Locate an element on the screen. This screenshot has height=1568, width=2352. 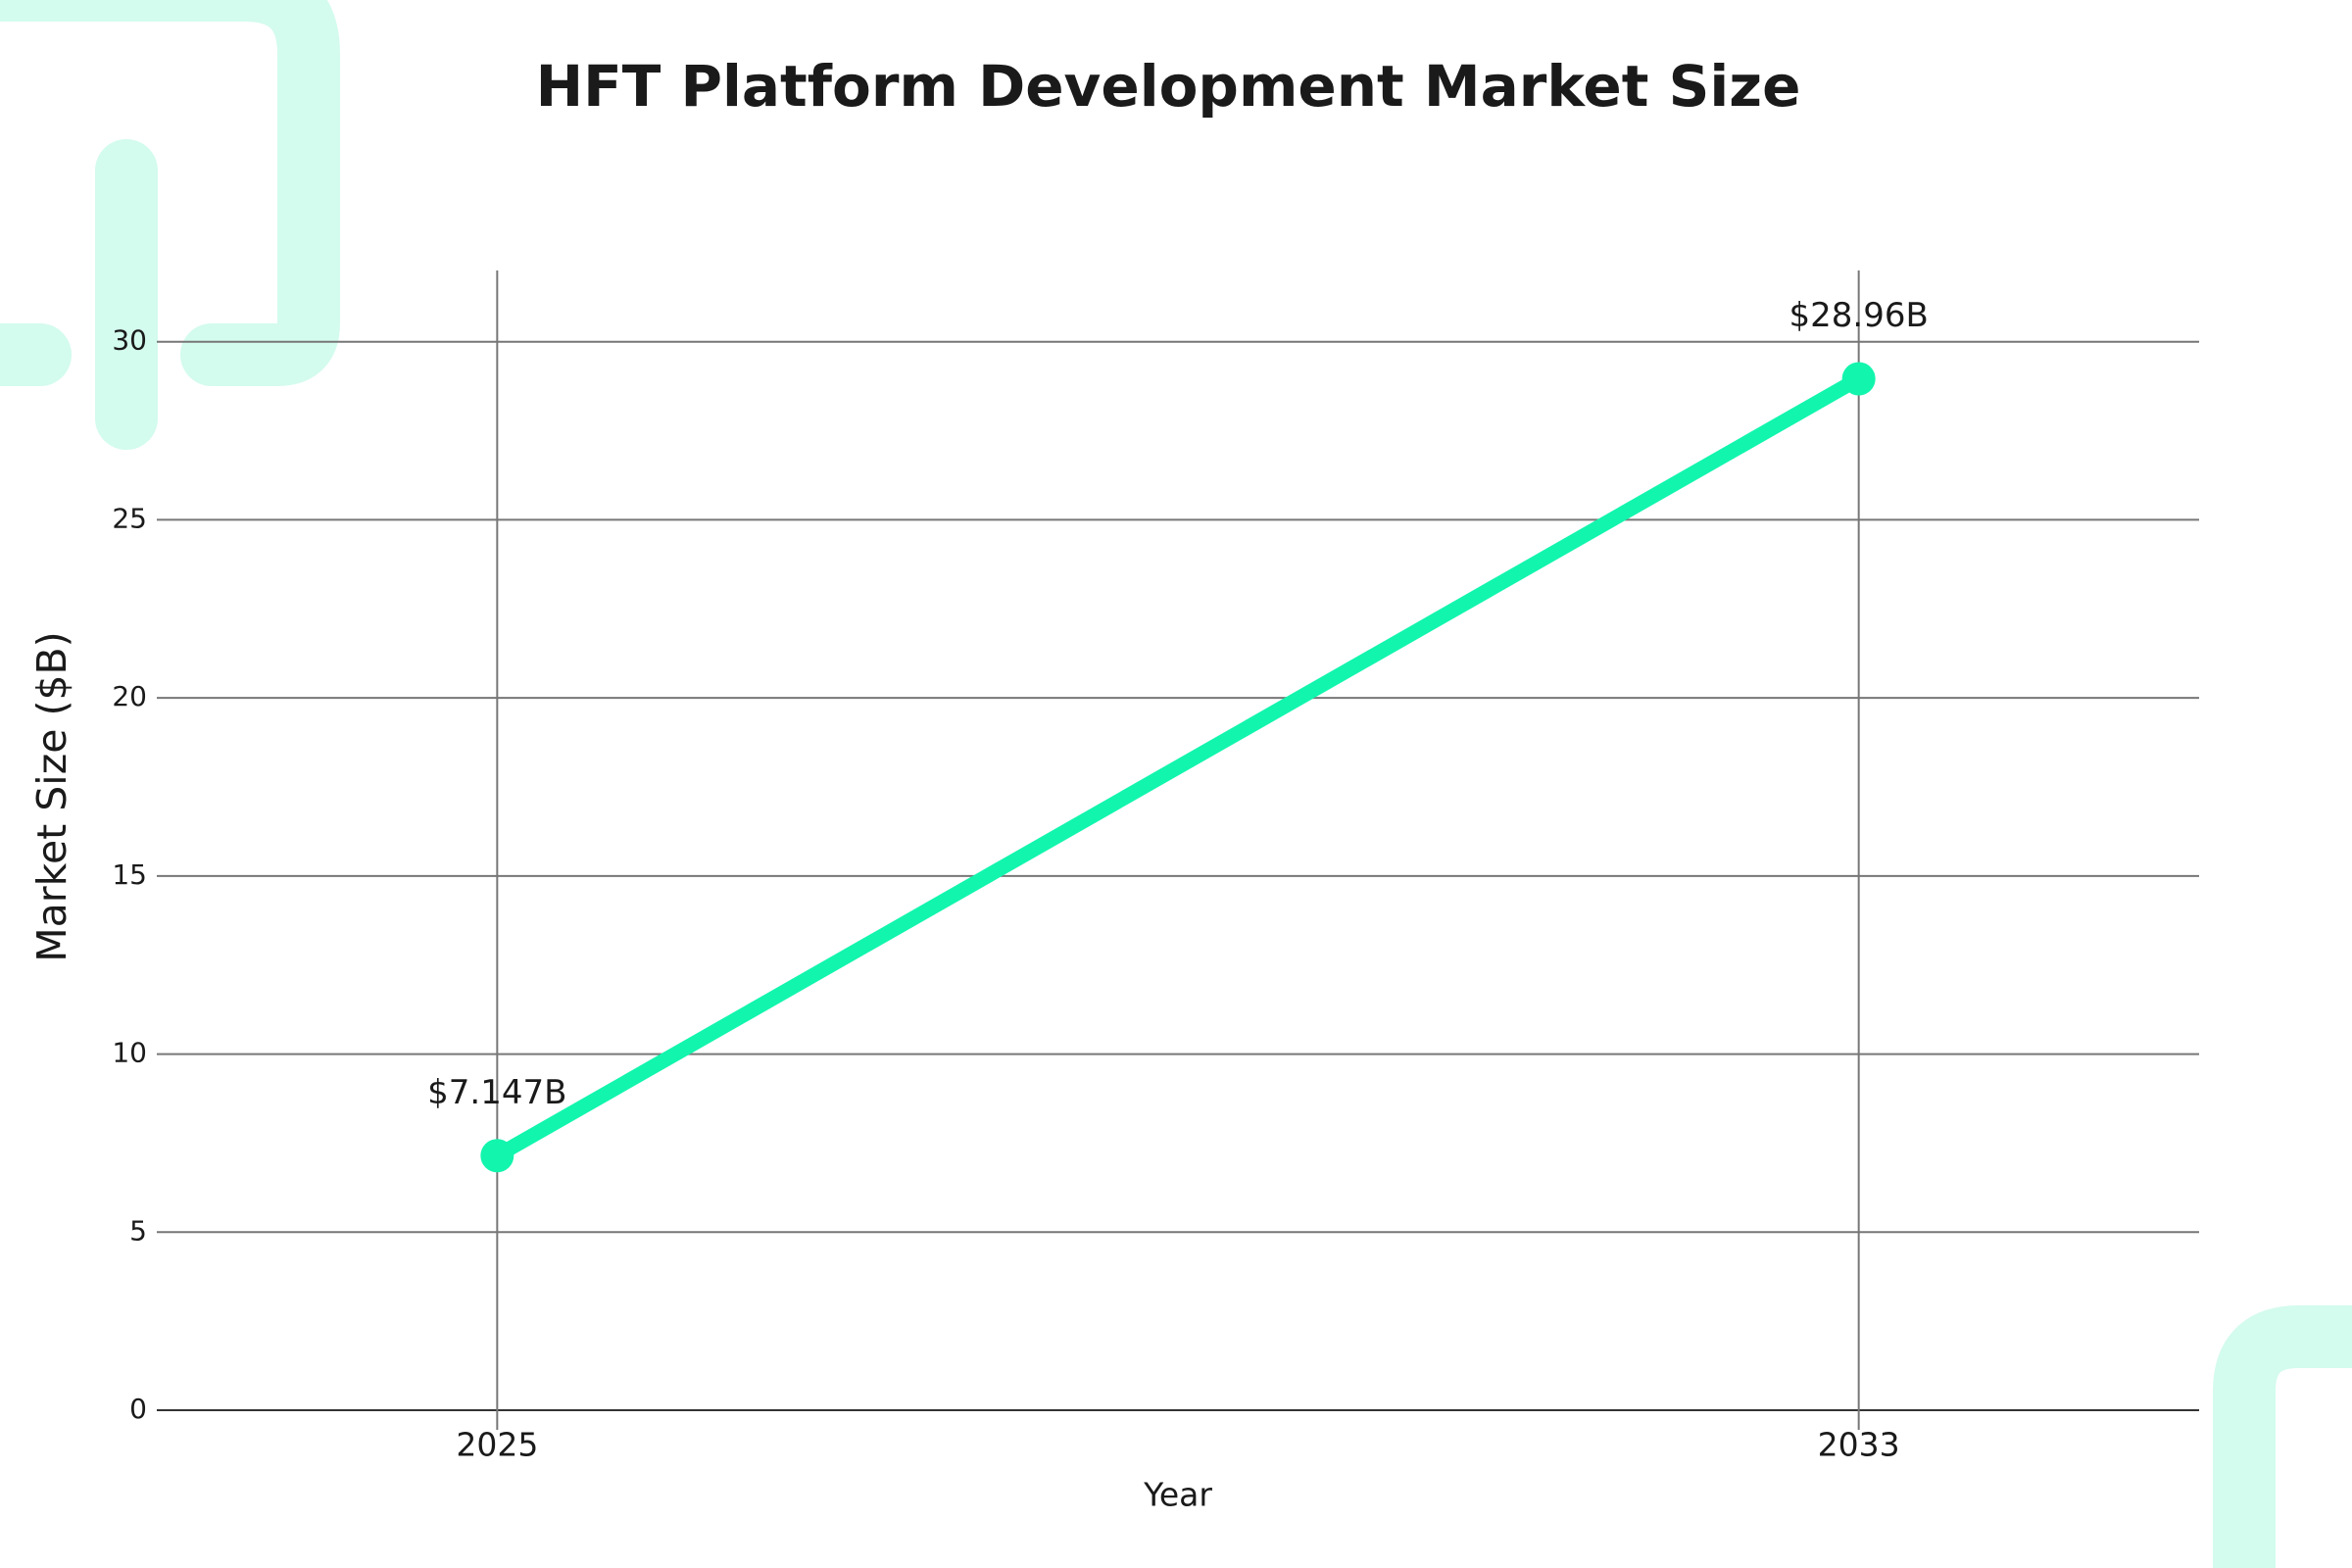
y-tick-label: 25 is located at coordinates (129, 518).